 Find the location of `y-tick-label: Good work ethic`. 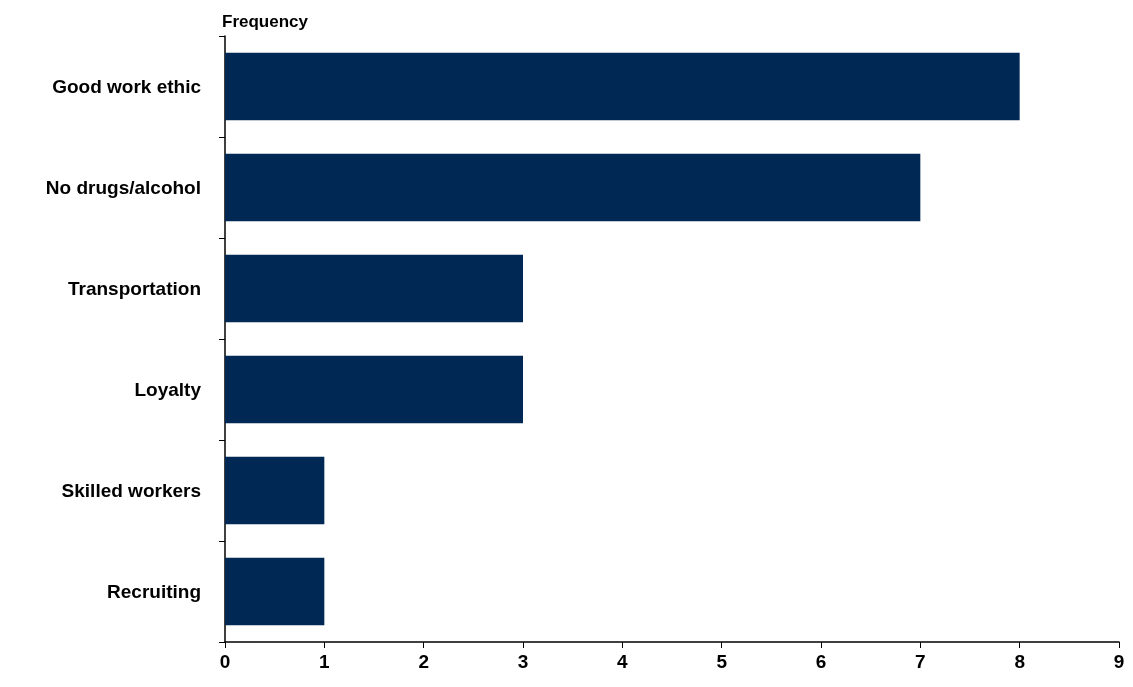

y-tick-label: Good work ethic is located at coordinates (127, 86).